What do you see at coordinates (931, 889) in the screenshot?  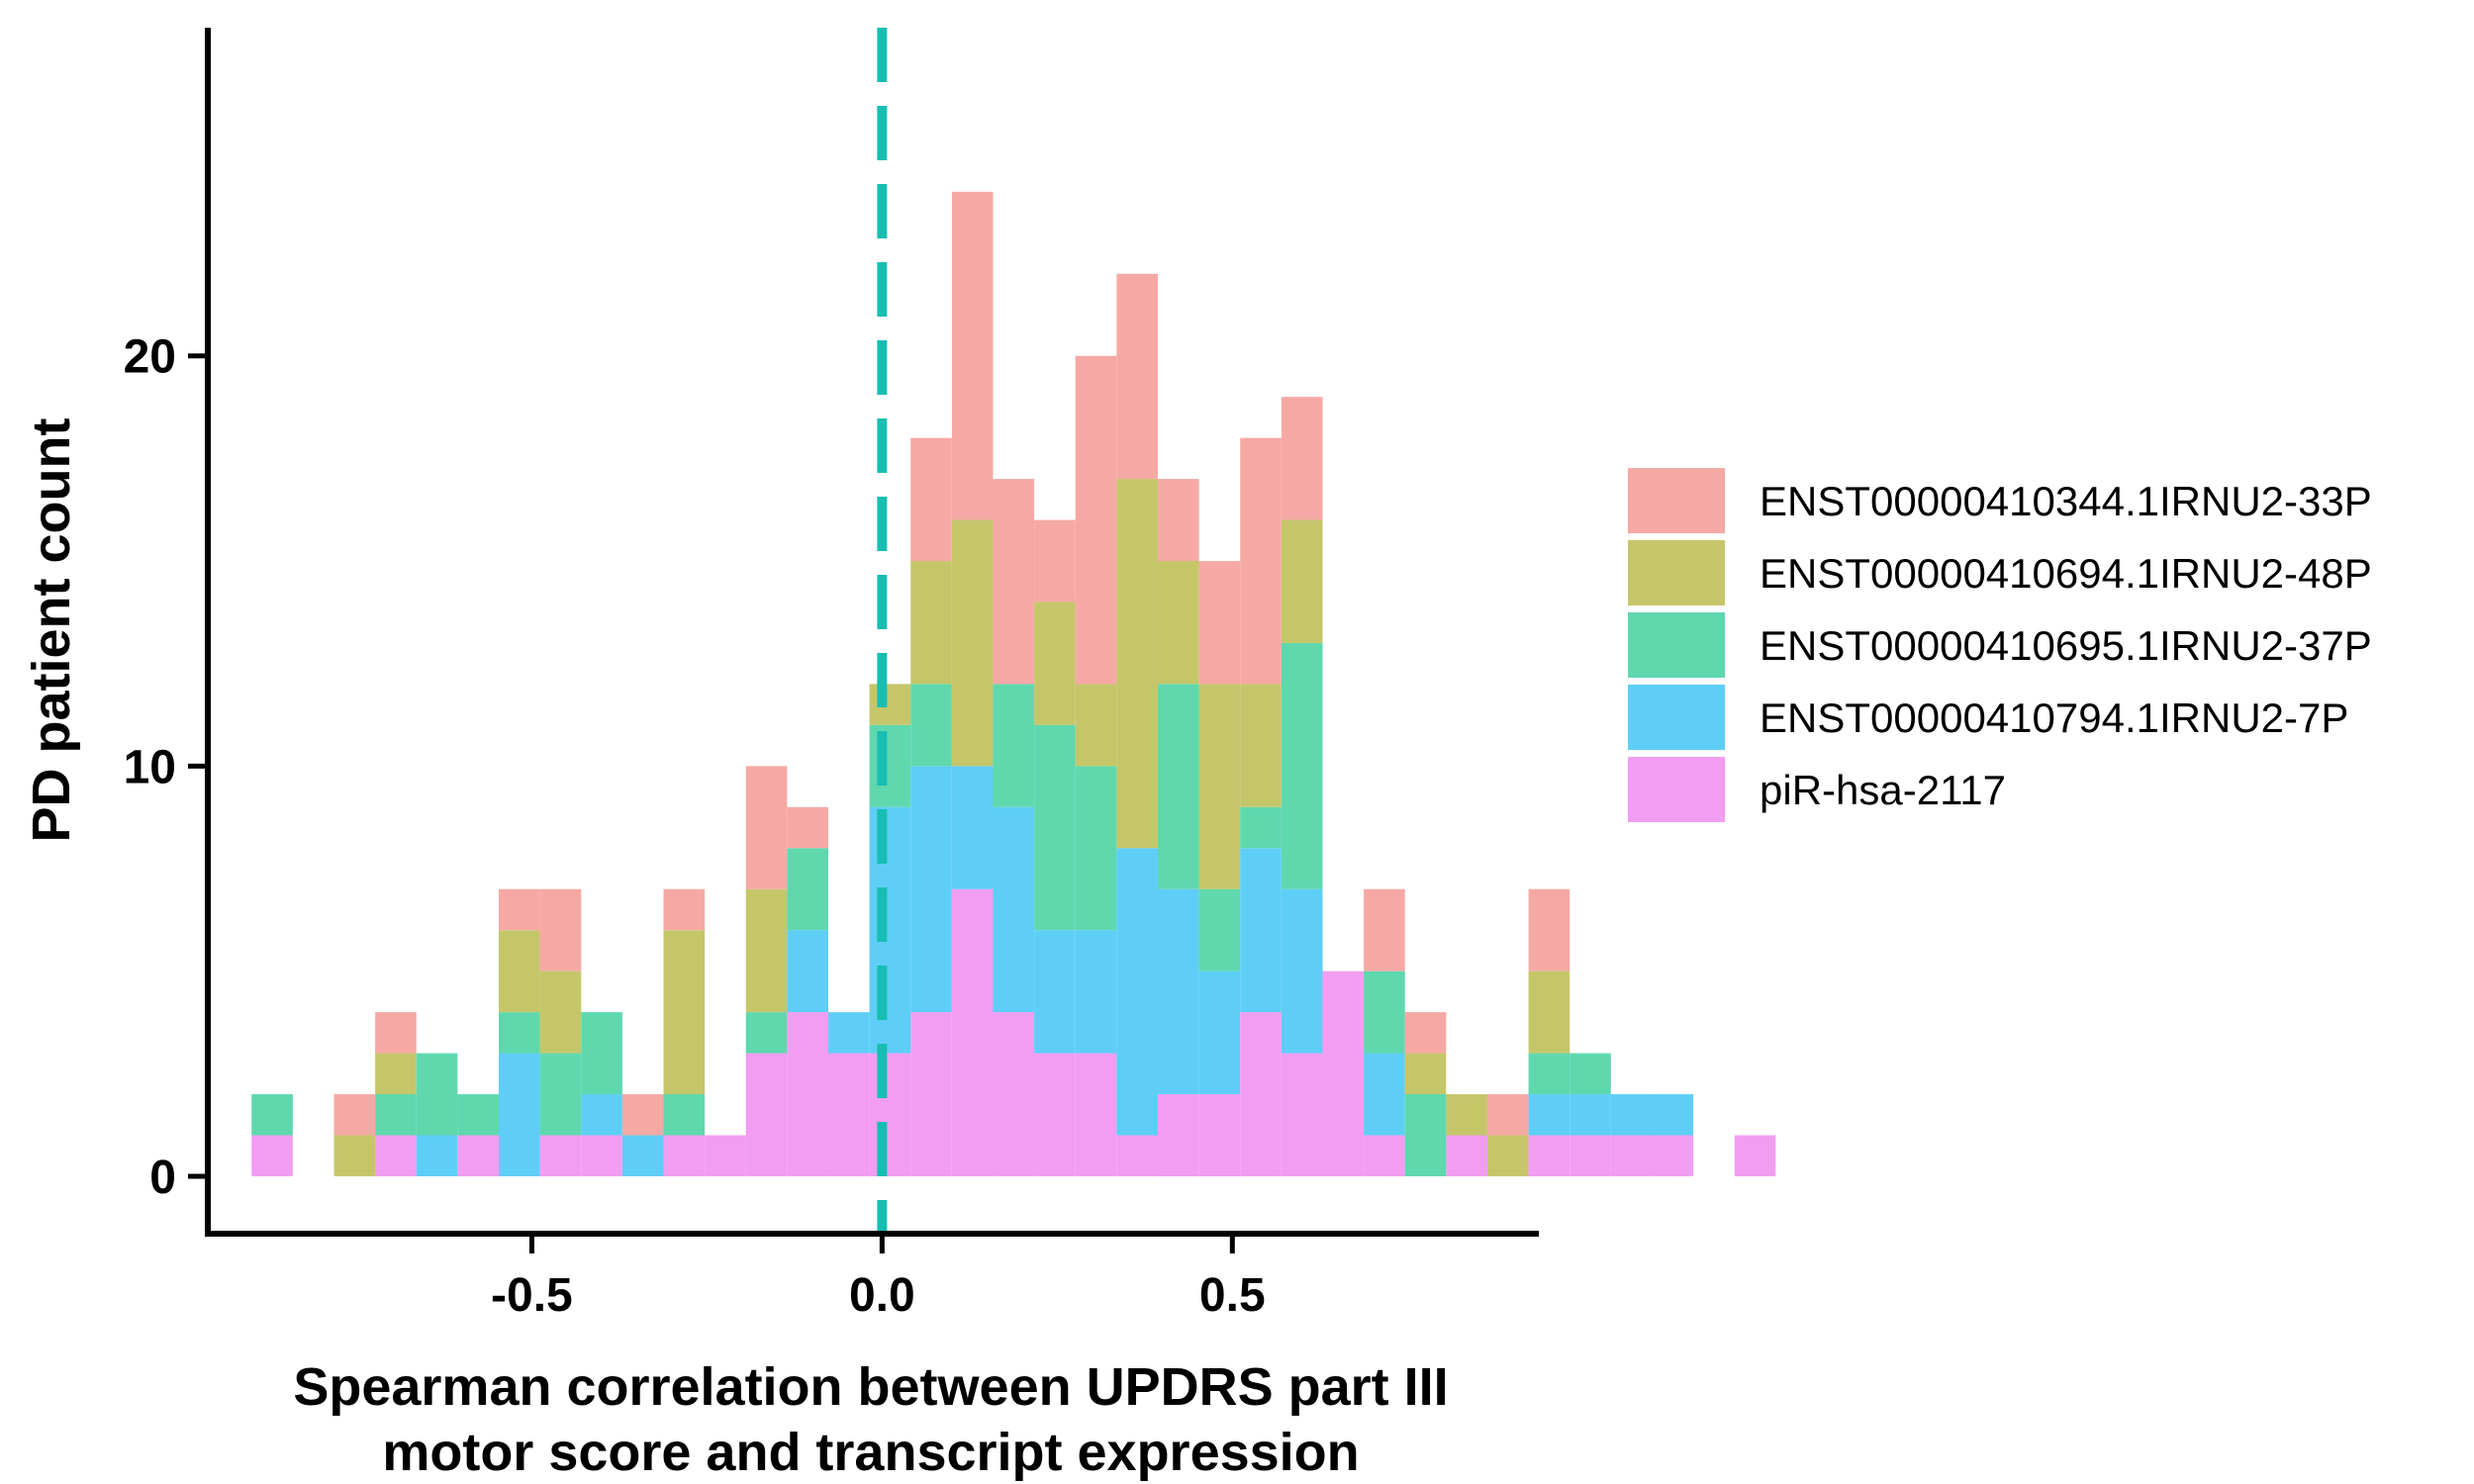 I see `bar-segment-s1-b16` at bounding box center [931, 889].